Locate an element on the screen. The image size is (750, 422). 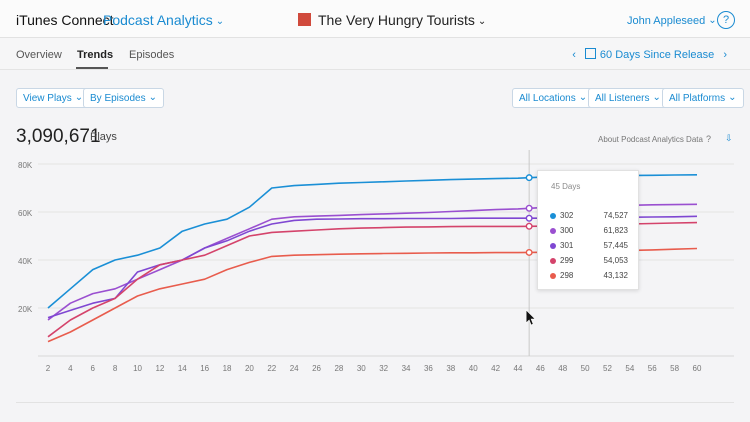
date-range-selector: ‹ 60 Days Since Release › is located at coordinates (649, 54).